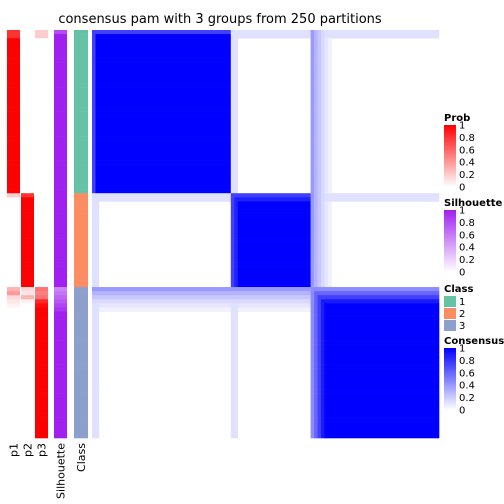 Image resolution: width=504 pixels, height=504 pixels. What do you see at coordinates (467, 386) in the screenshot?
I see `legend-tick-label: 0.4` at bounding box center [467, 386].